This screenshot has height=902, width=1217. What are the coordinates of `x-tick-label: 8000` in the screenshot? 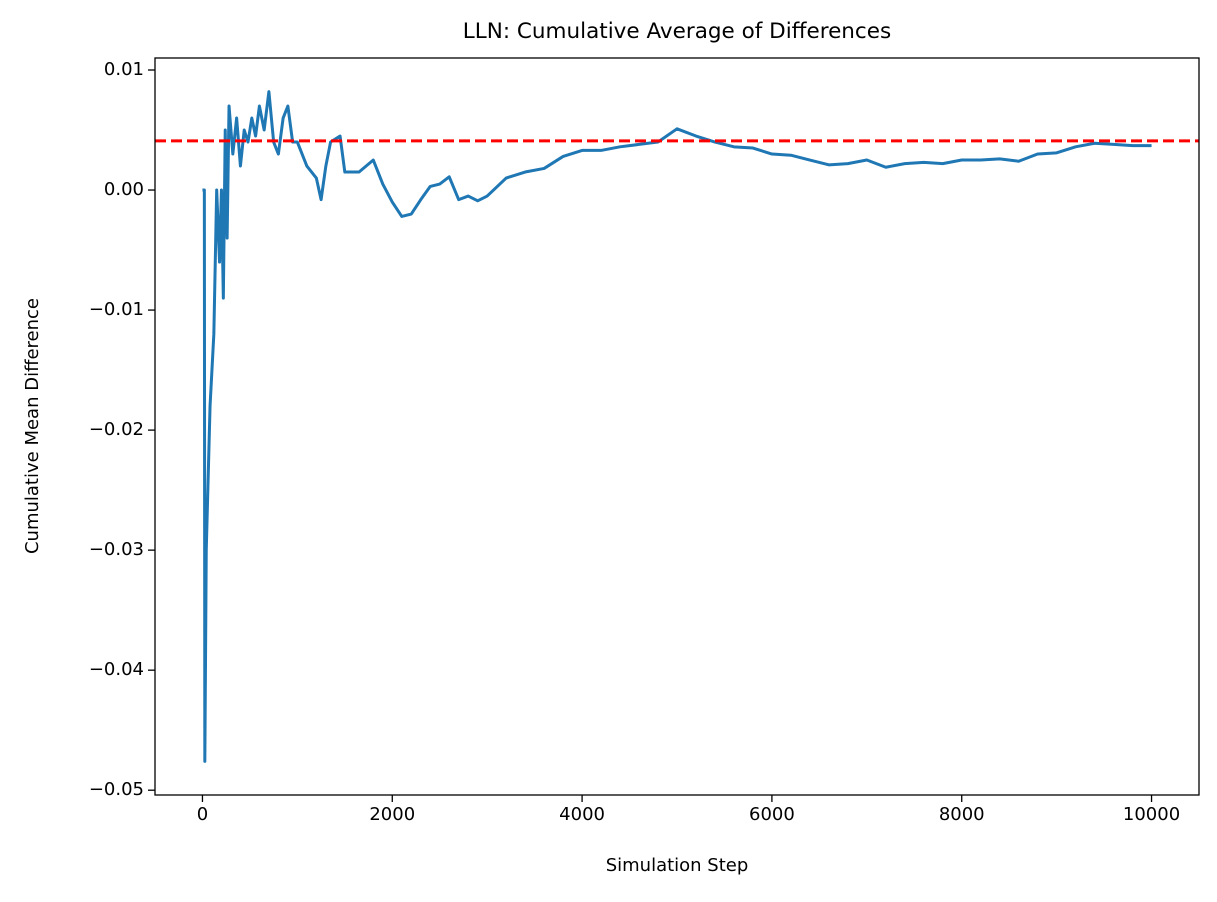 It's located at (962, 814).